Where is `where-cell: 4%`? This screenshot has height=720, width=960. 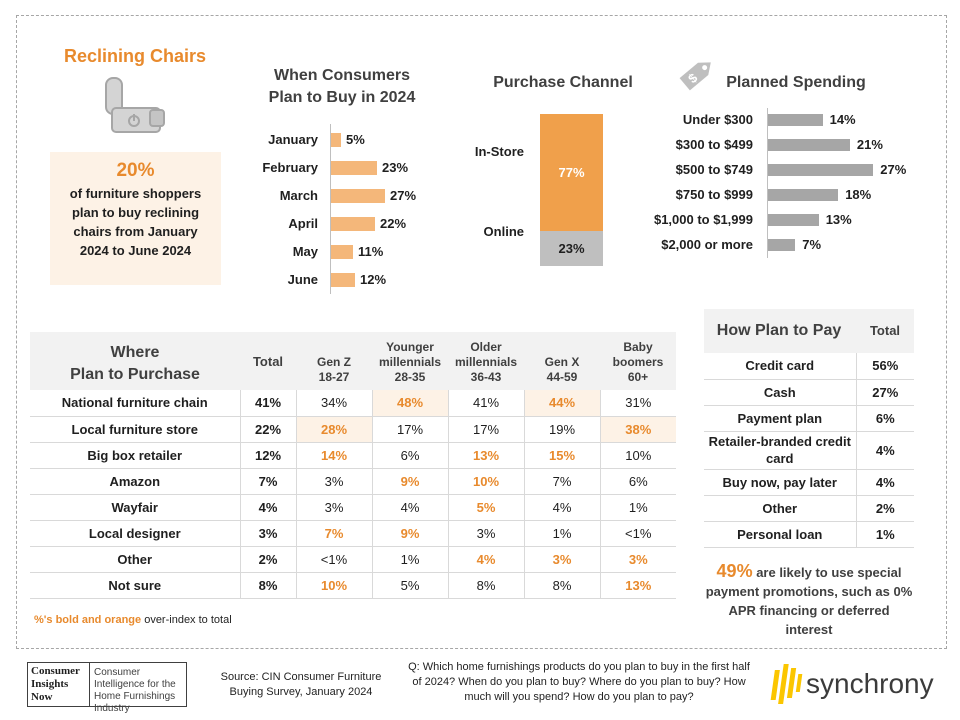
where-cell: 4% is located at coordinates (410, 507).